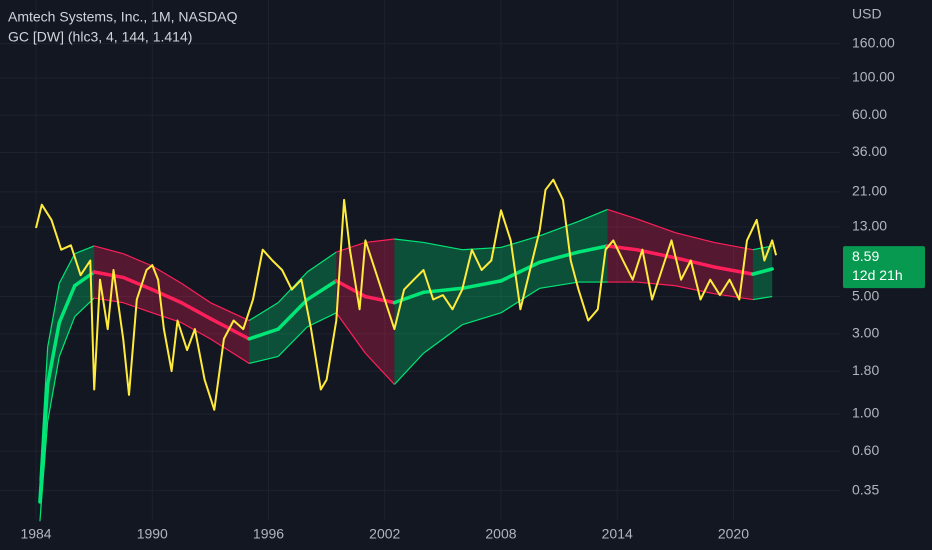 The width and height of the screenshot is (932, 550). Describe the element at coordinates (865, 413) in the screenshot. I see `y-tick-label: 1.00` at that location.